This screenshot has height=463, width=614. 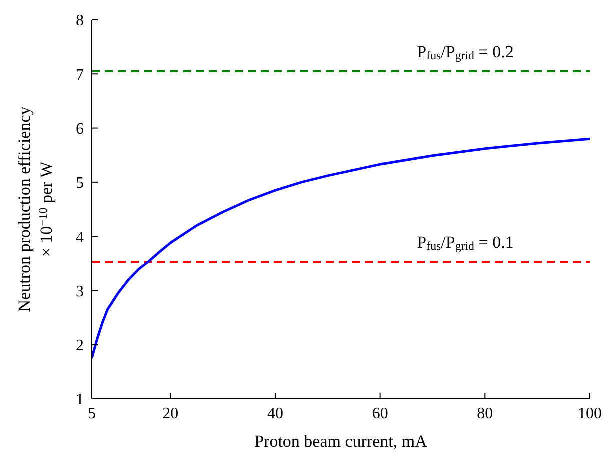 I want to click on x-axis-title: Proton beam current, mA, so click(x=341, y=441).